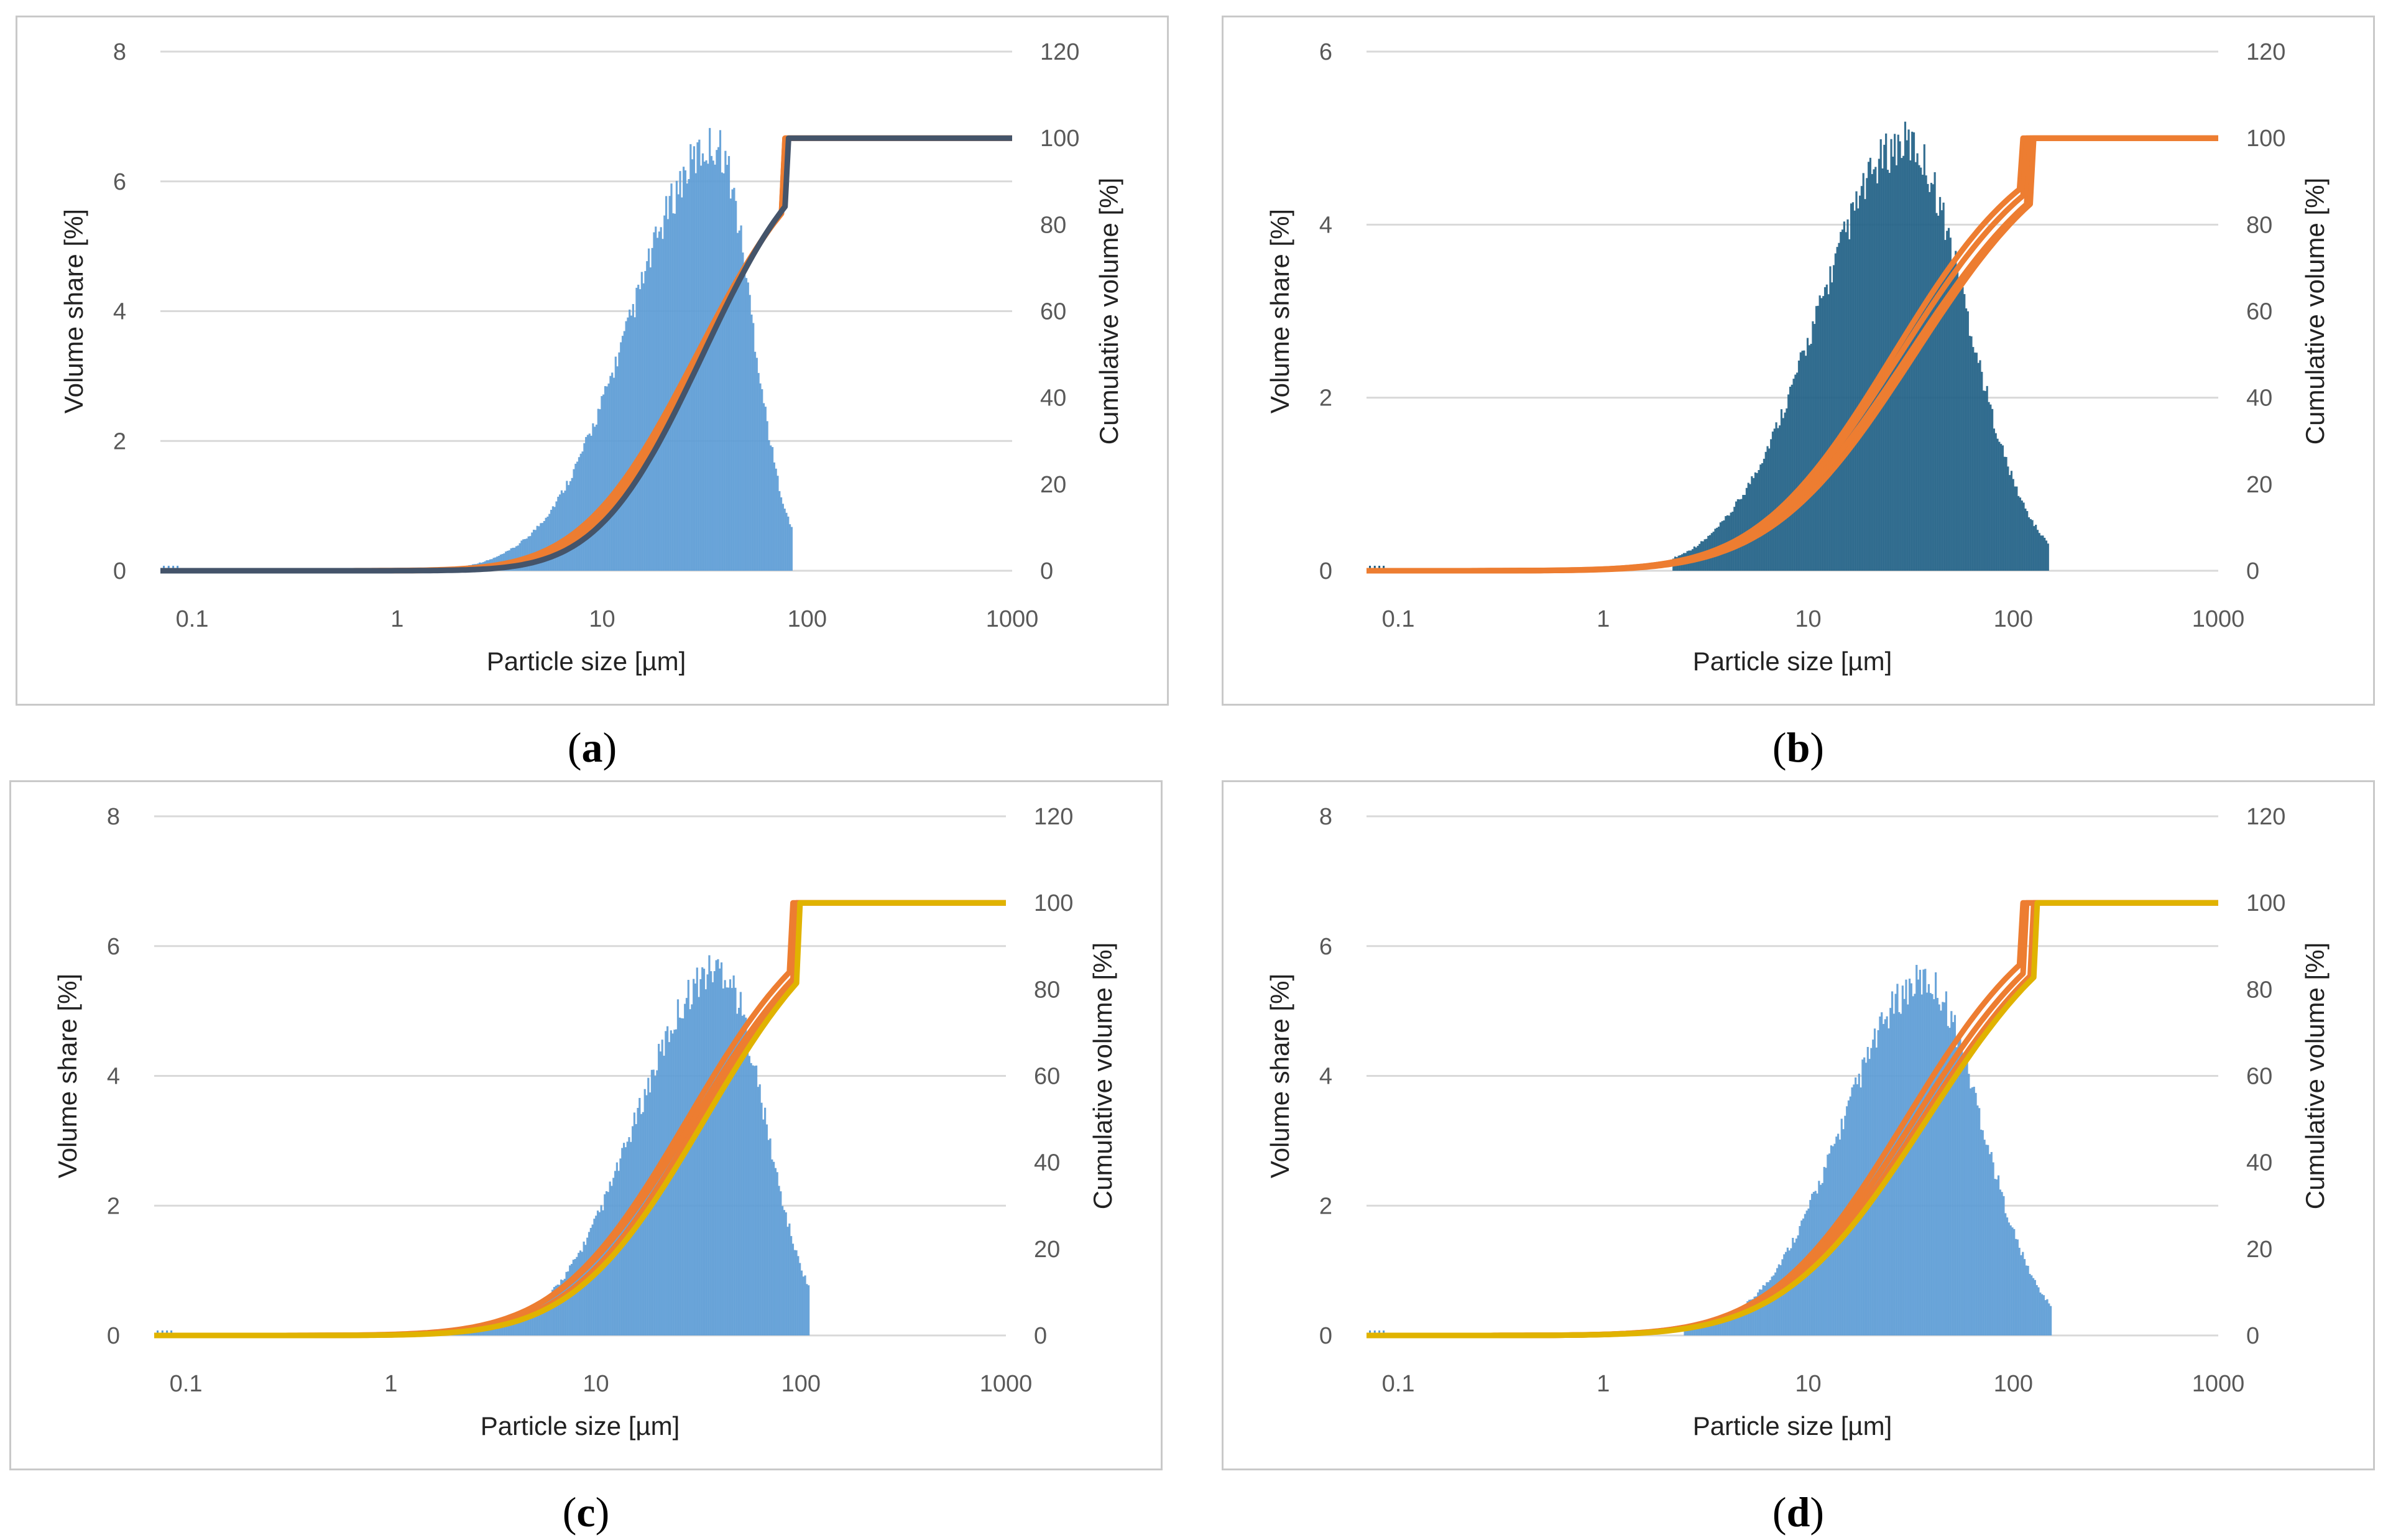 The width and height of the screenshot is (2383, 1540). What do you see at coordinates (586, 1512) in the screenshot?
I see `panel-caption: (c)` at bounding box center [586, 1512].